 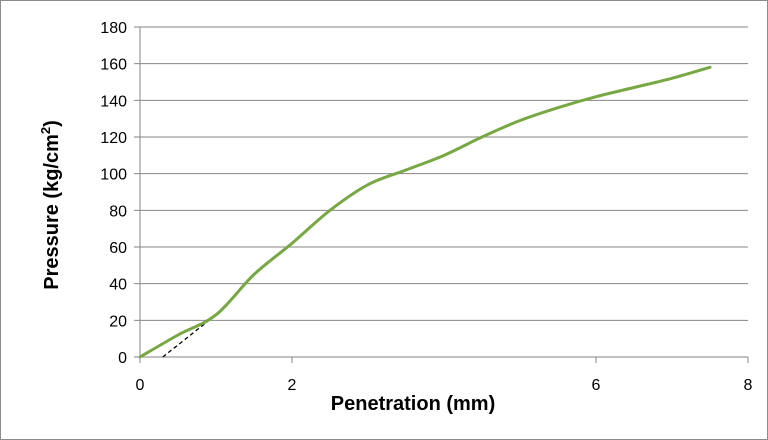 I want to click on y-tick-label-40: 40, so click(x=118, y=285).